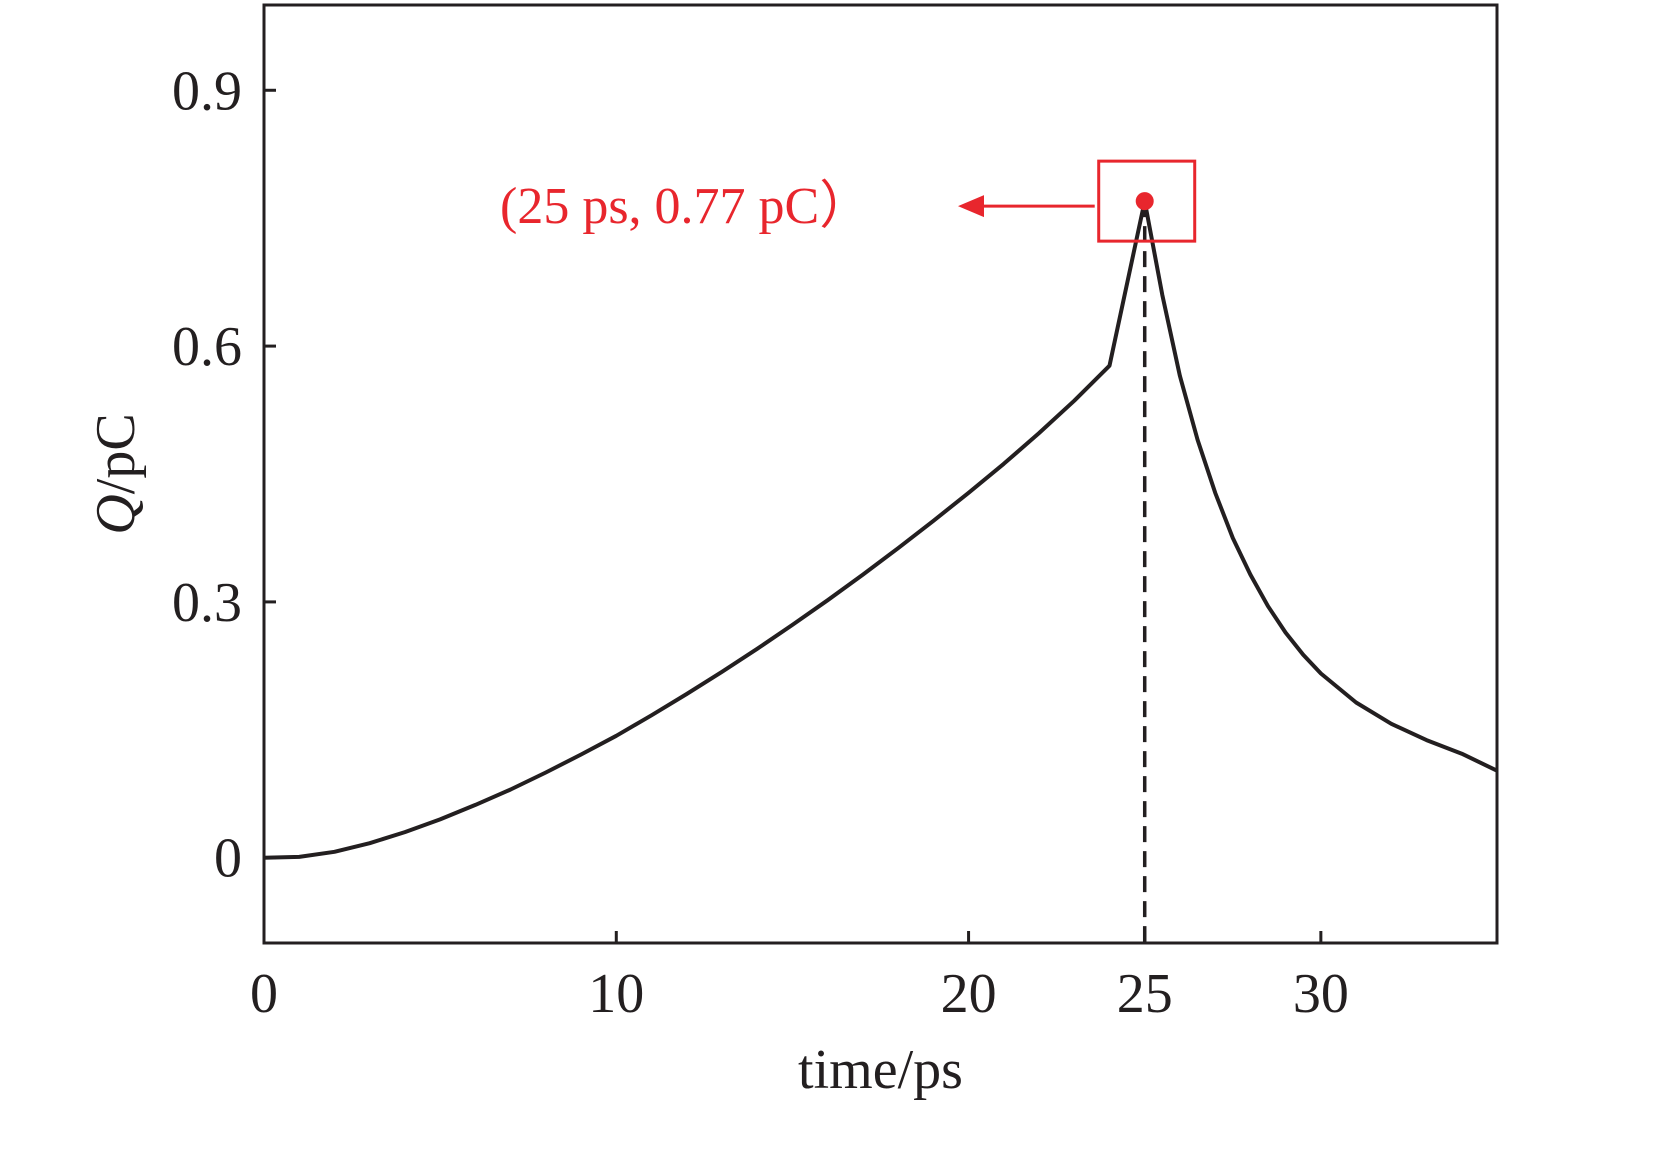 This screenshot has width=1654, height=1174. I want to click on peak-highlight-box, so click(1147, 201).